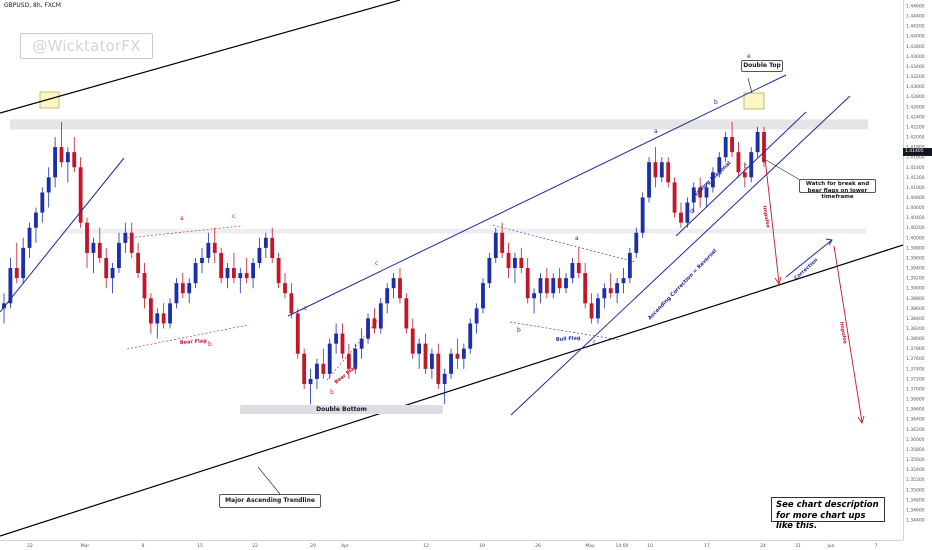  I want to click on resistance-zone, so click(439, 124).